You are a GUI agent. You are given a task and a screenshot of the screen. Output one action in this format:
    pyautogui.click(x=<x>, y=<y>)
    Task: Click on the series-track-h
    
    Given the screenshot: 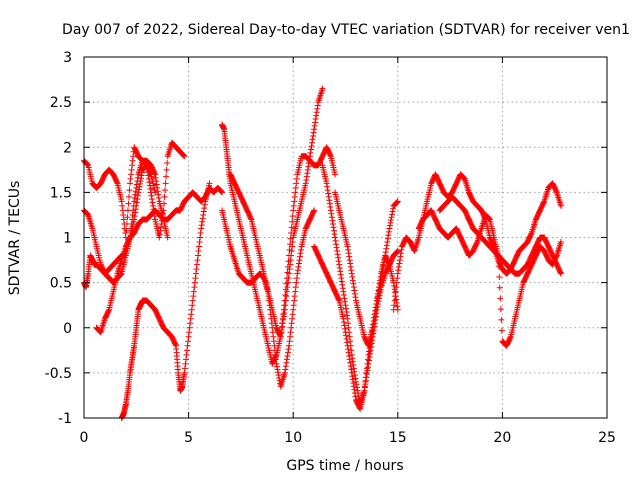 What is the action you would take?
    pyautogui.click(x=272, y=280)
    